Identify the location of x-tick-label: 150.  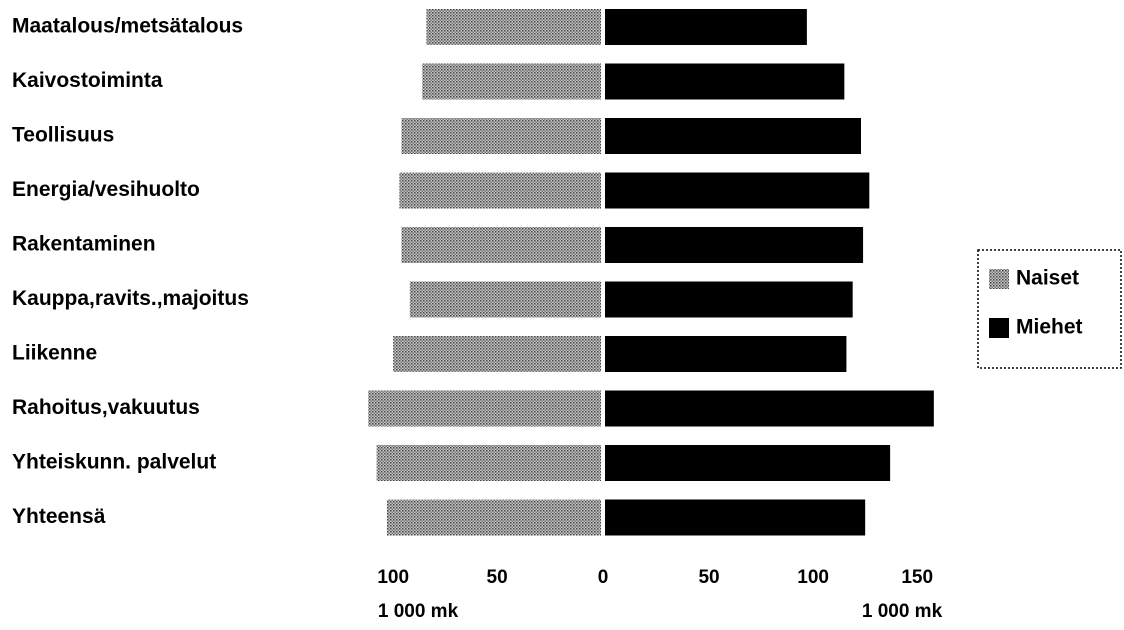
(917, 577).